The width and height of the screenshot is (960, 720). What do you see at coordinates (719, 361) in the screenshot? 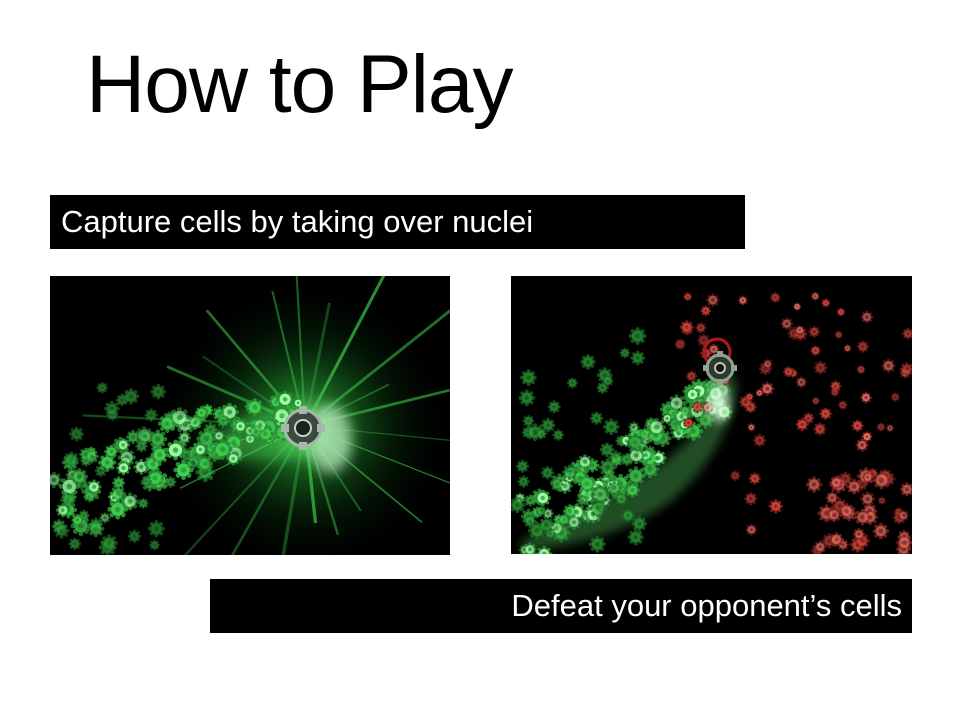
I see `red-nucleus-icon` at bounding box center [719, 361].